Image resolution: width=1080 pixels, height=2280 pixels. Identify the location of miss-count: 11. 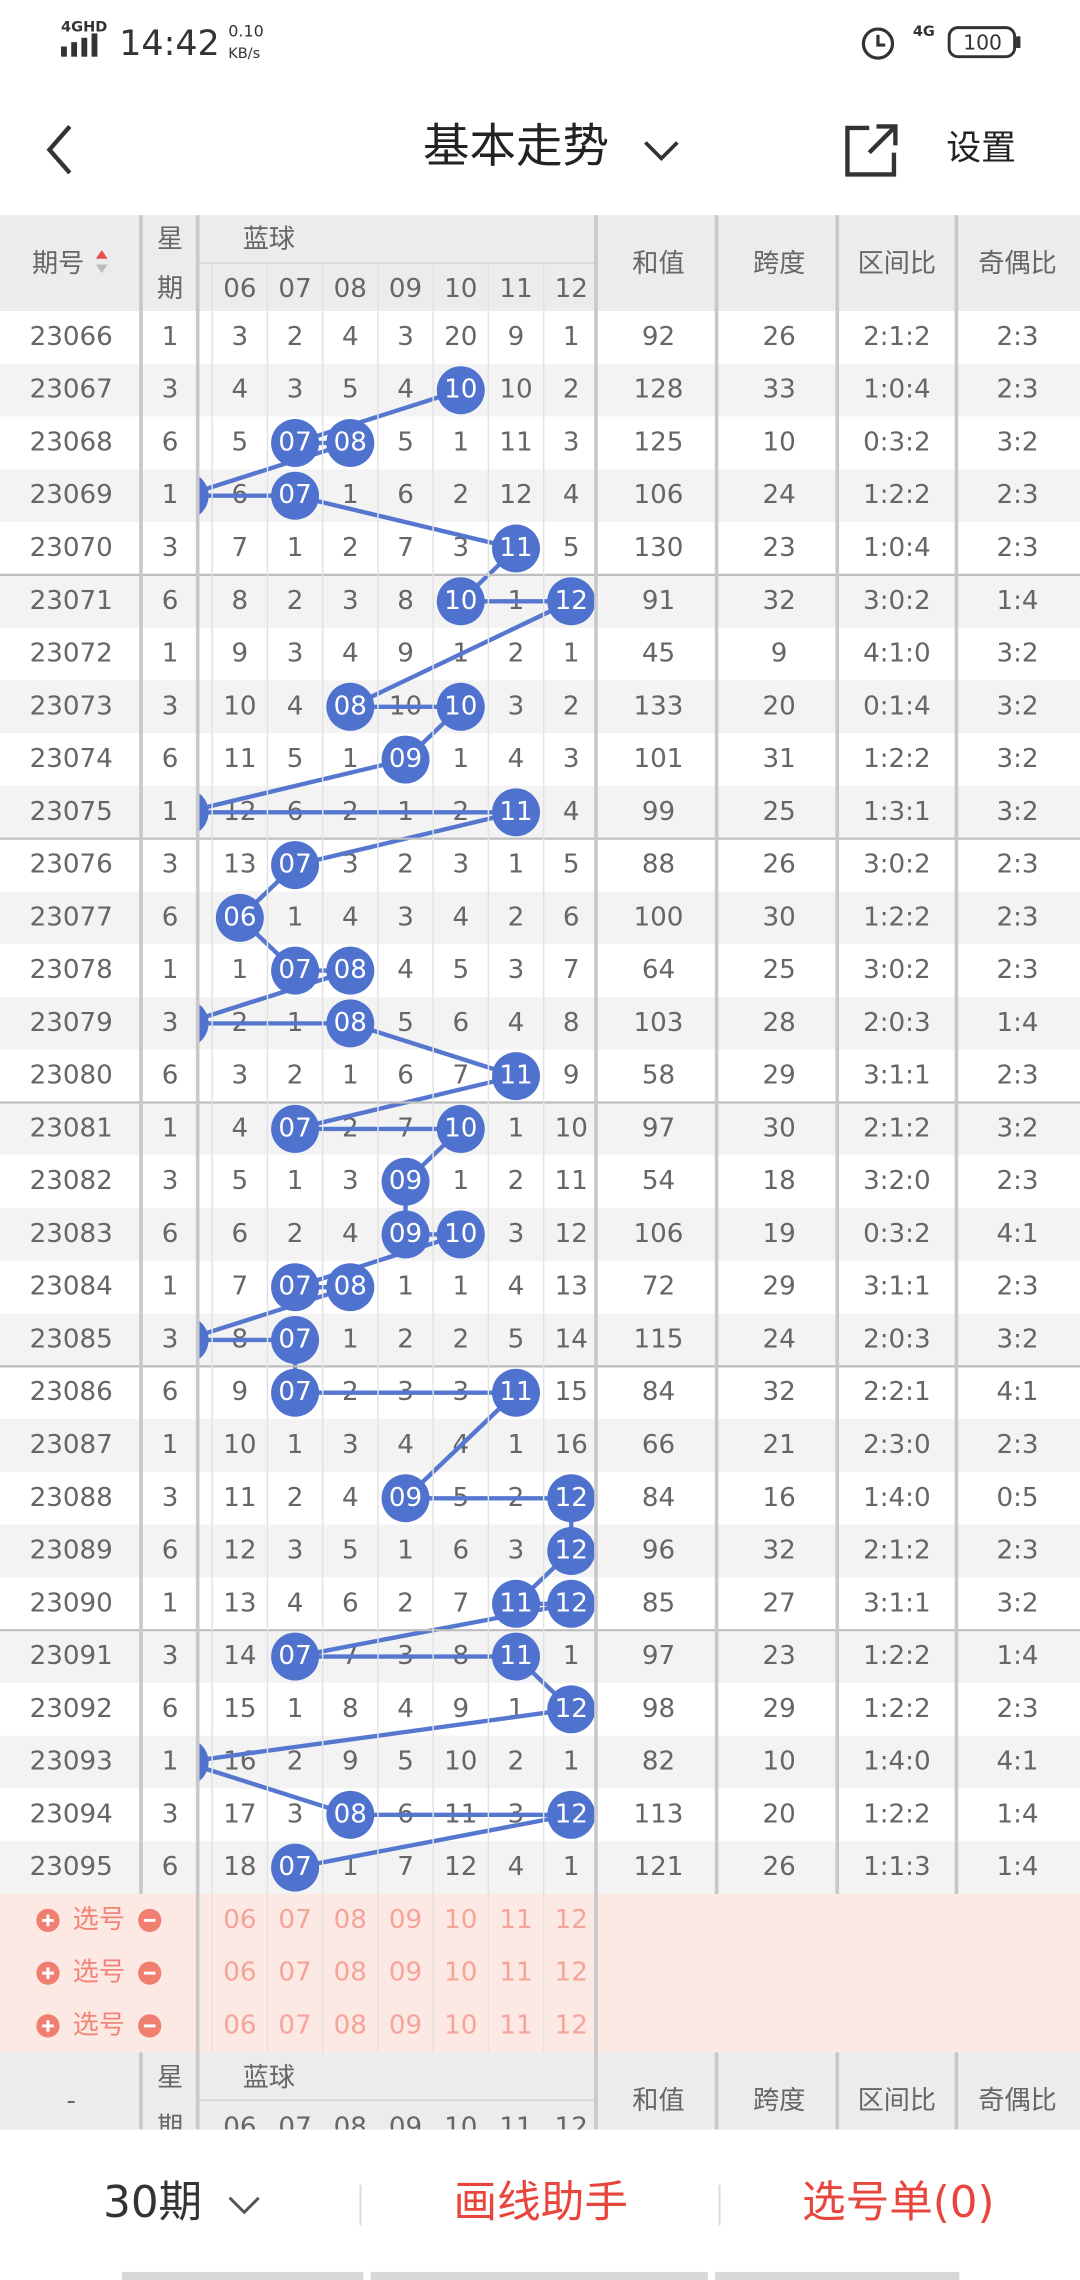
(571, 1181).